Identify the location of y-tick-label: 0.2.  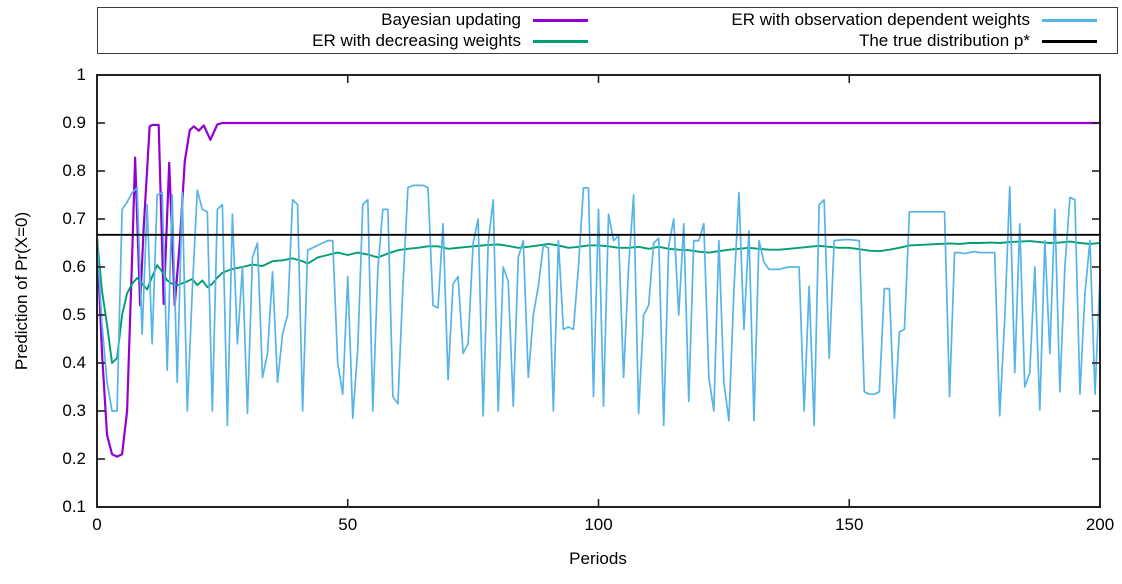
(74, 458).